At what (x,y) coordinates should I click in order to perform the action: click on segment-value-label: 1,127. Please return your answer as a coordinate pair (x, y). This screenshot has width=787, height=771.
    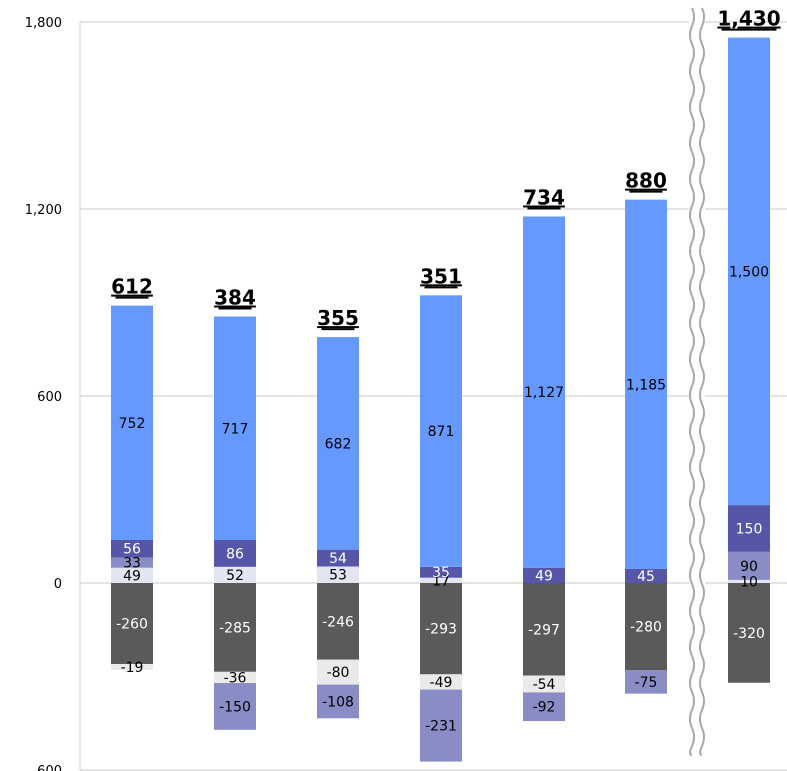
    Looking at the image, I should click on (544, 393).